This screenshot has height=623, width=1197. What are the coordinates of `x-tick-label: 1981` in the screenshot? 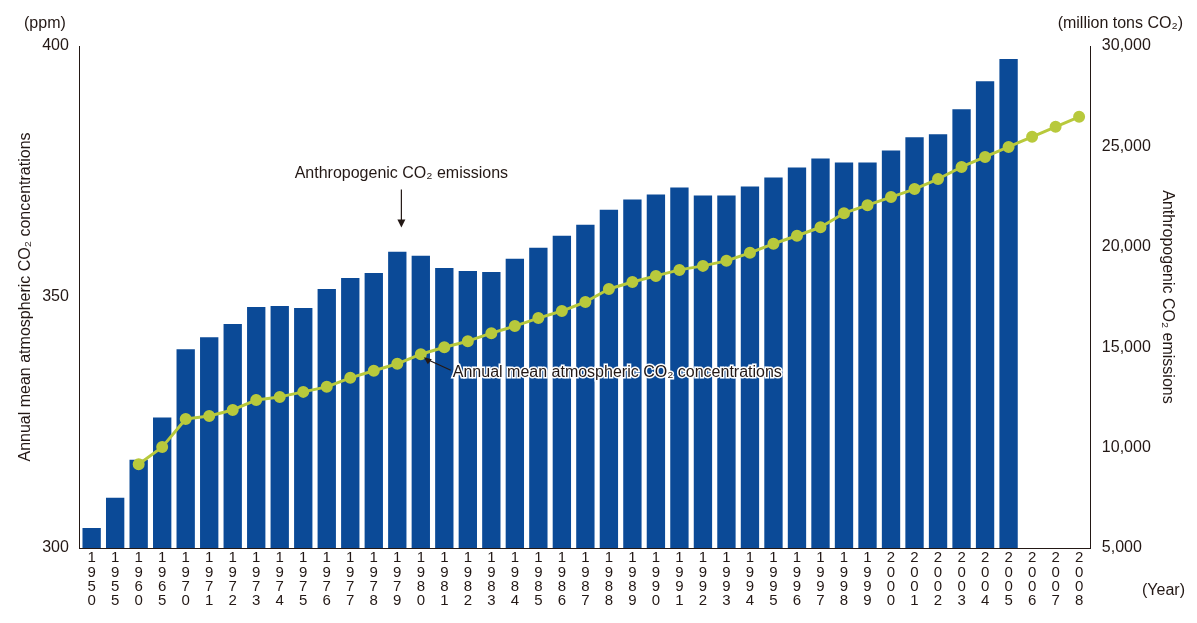 It's located at (444, 578).